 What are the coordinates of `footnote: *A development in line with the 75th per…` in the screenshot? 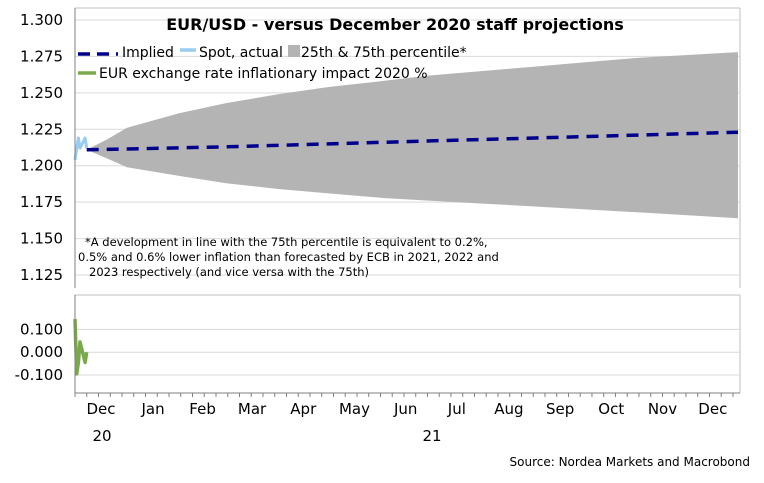 It's located at (288, 257).